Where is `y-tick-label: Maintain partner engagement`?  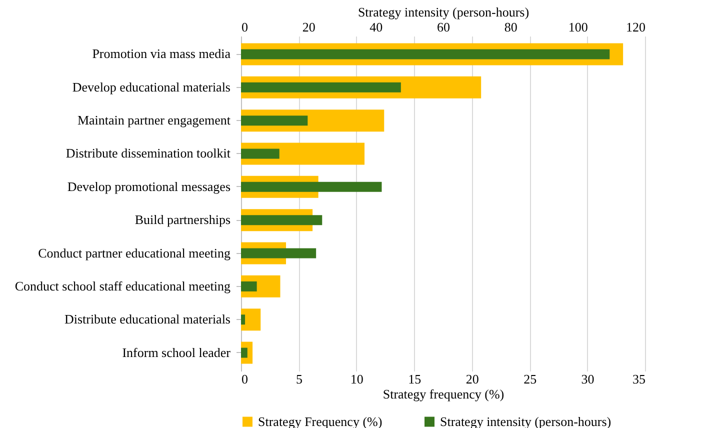
y-tick-label: Maintain partner engagement is located at coordinates (154, 120).